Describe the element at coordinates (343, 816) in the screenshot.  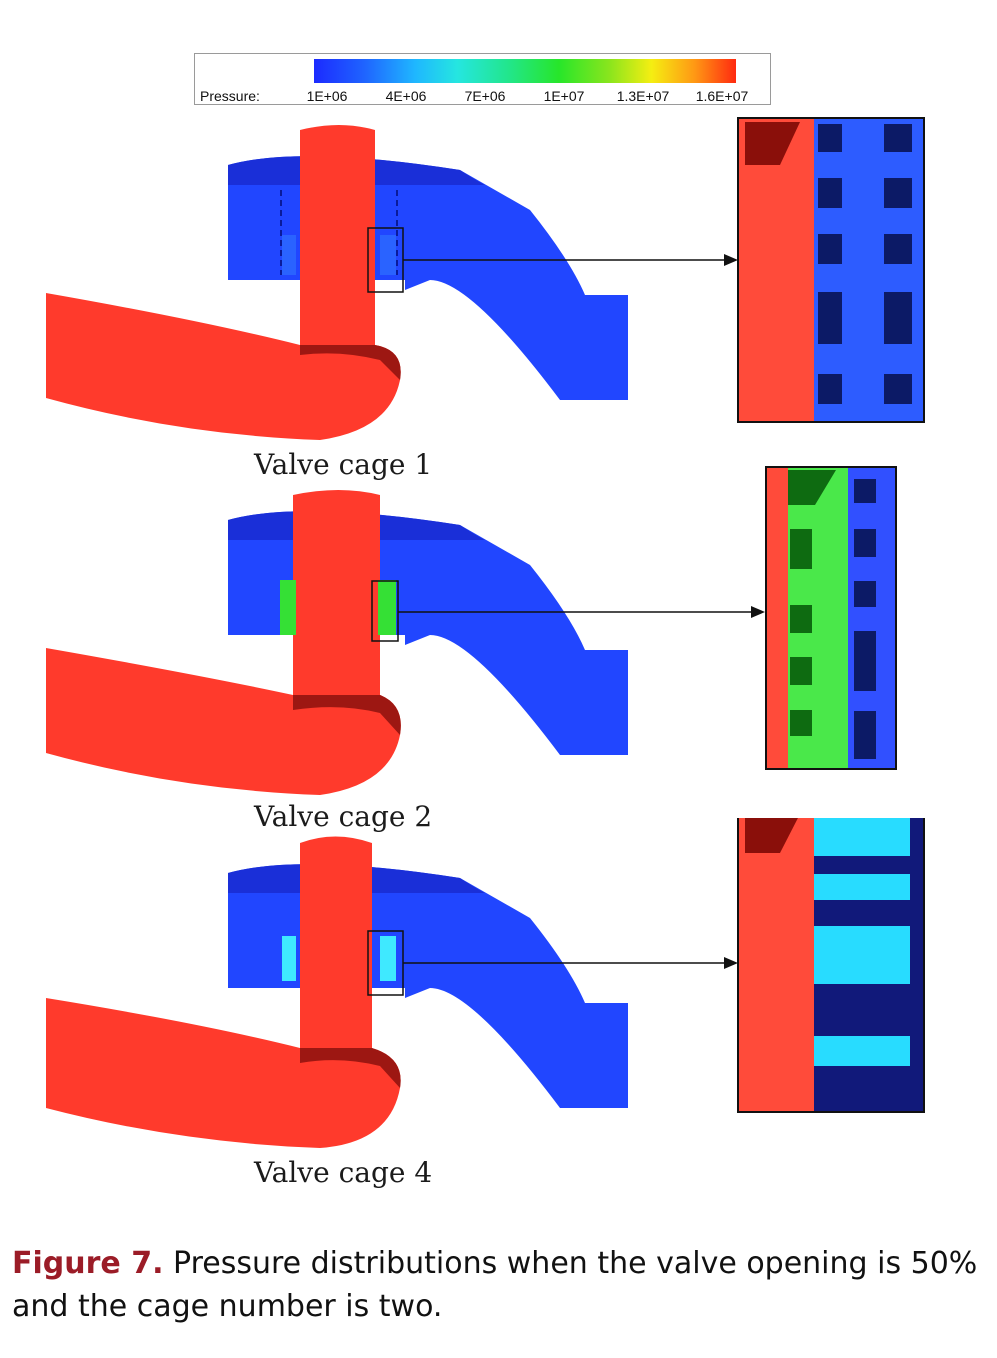
I see `panel-label-2: Valve cage 2` at that location.